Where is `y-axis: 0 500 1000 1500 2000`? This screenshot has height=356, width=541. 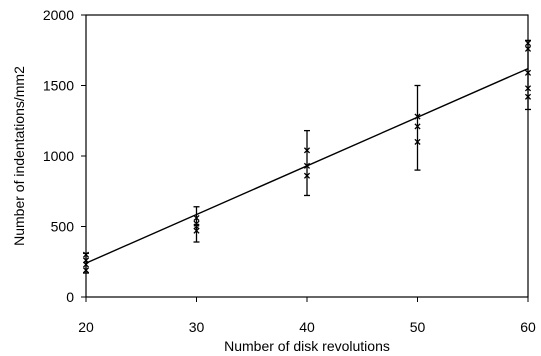 y-axis: 0 500 1000 1500 2000 is located at coordinates (64, 156).